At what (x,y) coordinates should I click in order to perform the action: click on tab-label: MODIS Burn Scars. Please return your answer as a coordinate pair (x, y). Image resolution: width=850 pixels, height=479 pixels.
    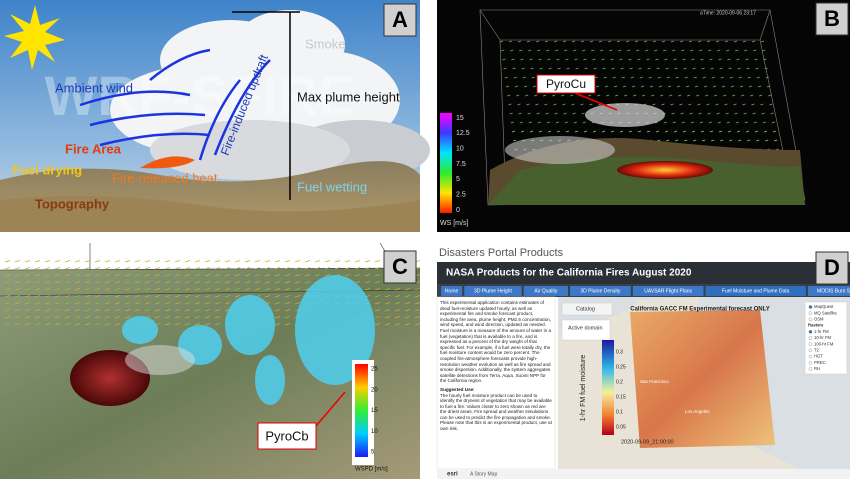
    Looking at the image, I should click on (833, 291).